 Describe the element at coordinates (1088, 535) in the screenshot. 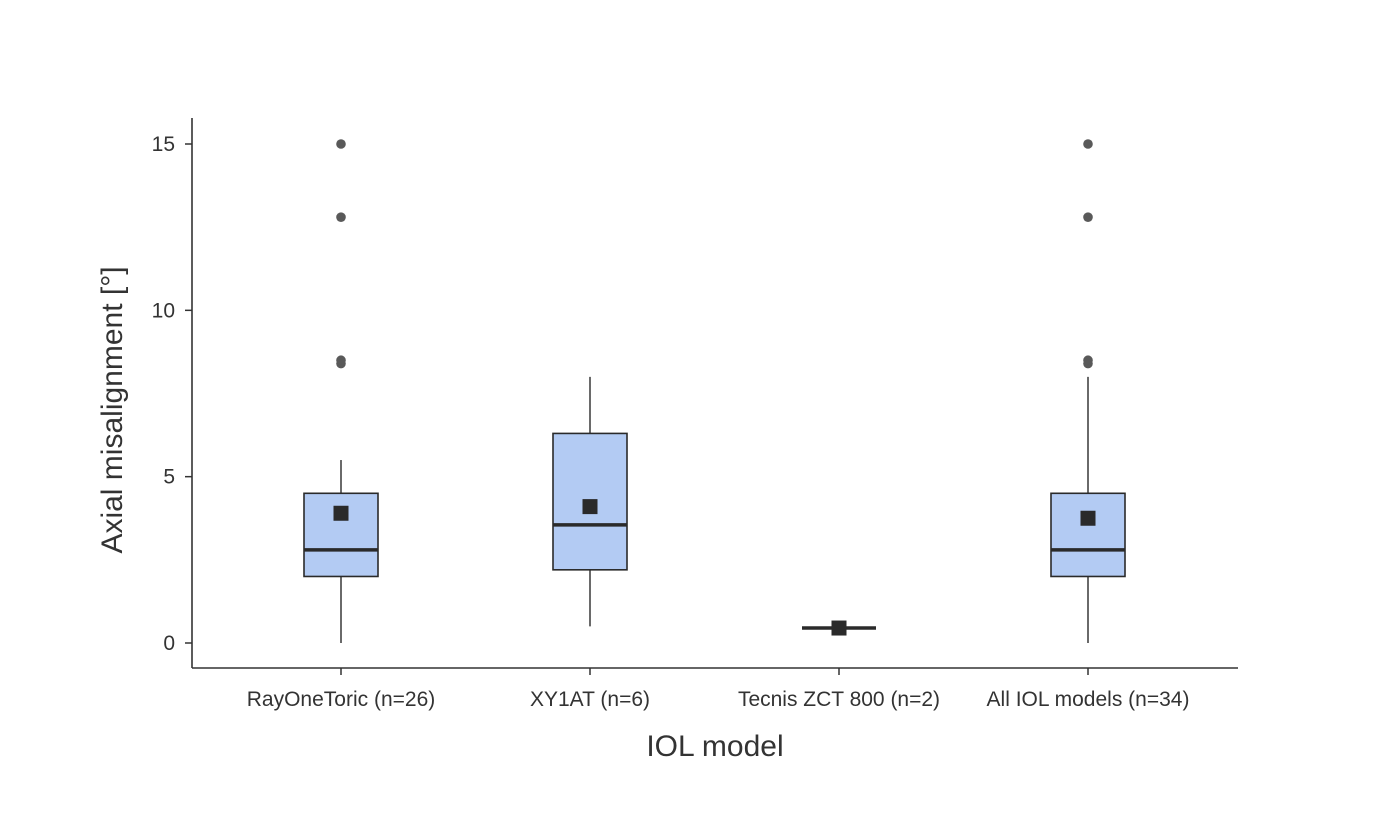

I see `iqr-box` at that location.